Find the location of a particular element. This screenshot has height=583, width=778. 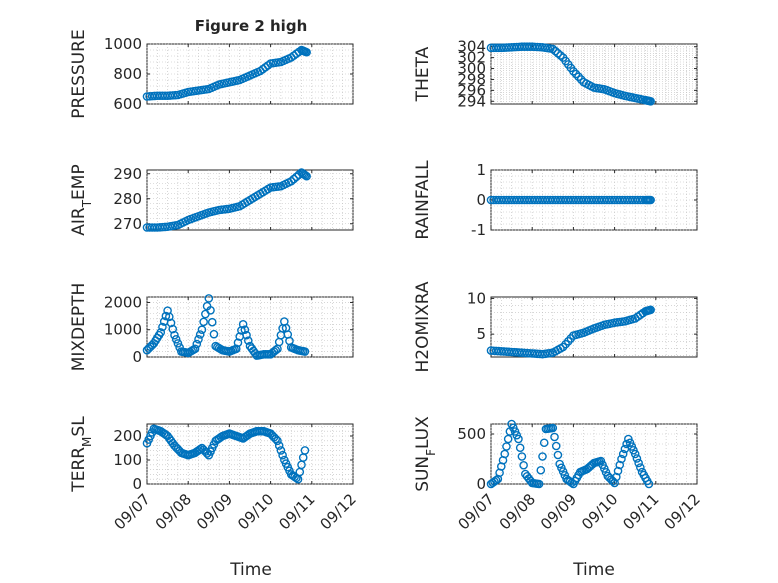

figure-title: Figure 2 high is located at coordinates (251, 26).